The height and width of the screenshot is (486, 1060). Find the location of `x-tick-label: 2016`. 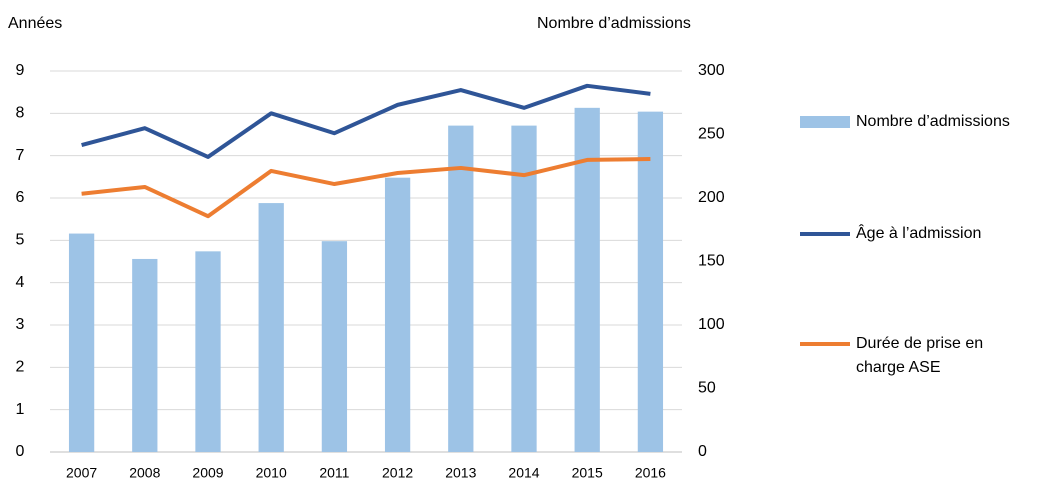

x-tick-label: 2016 is located at coordinates (650, 473).